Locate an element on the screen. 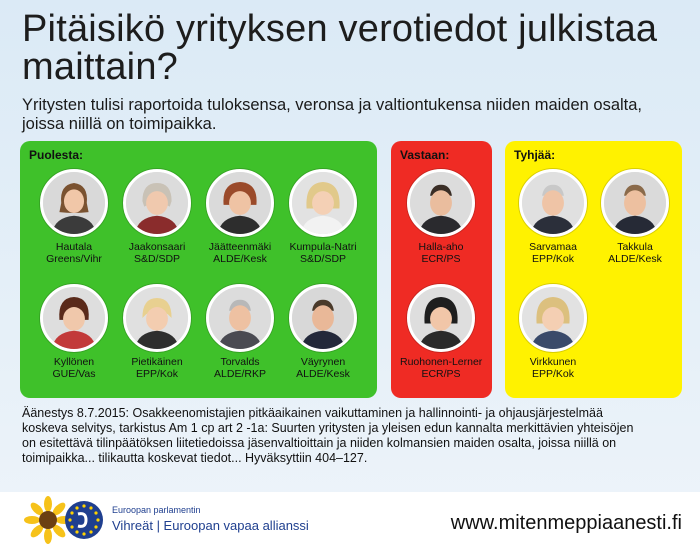 The height and width of the screenshot is (552, 700). member-card: Väyrynen ALDE/Kesk is located at coordinates (323, 332).